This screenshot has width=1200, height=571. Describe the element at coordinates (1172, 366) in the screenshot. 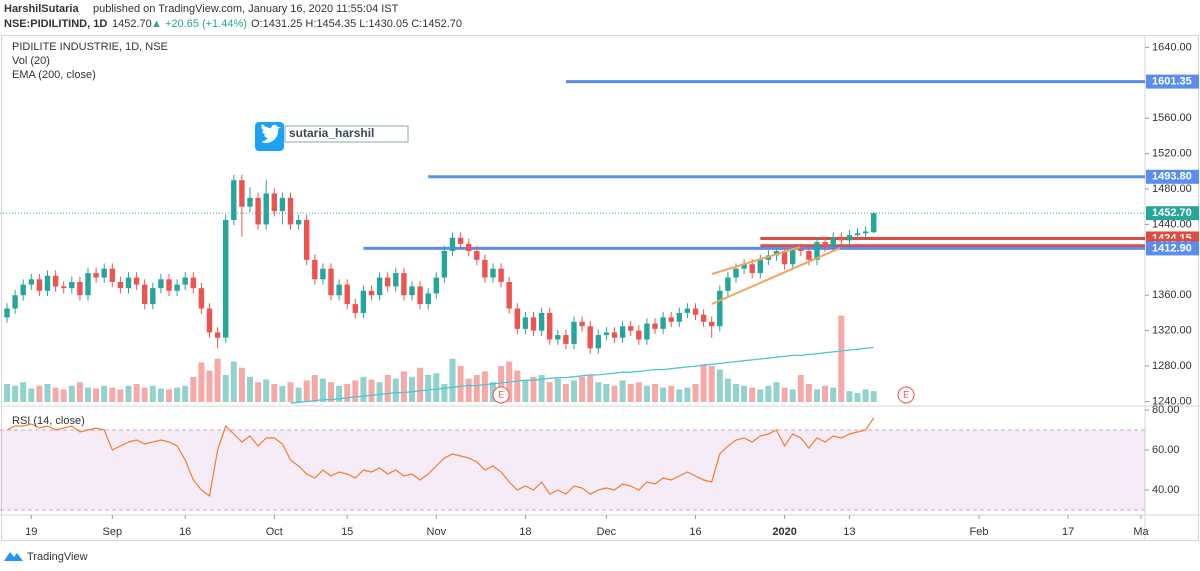

I see `y-tick-label: 1280.00` at that location.